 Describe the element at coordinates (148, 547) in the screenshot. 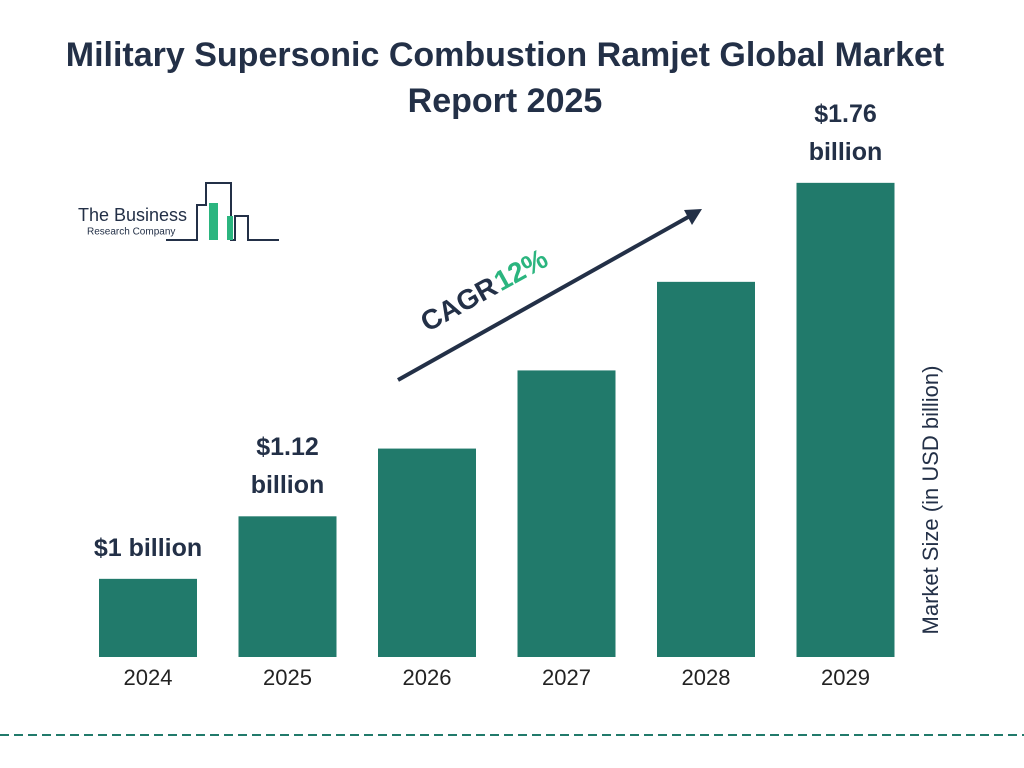

I see `value-label: $1 billion` at that location.